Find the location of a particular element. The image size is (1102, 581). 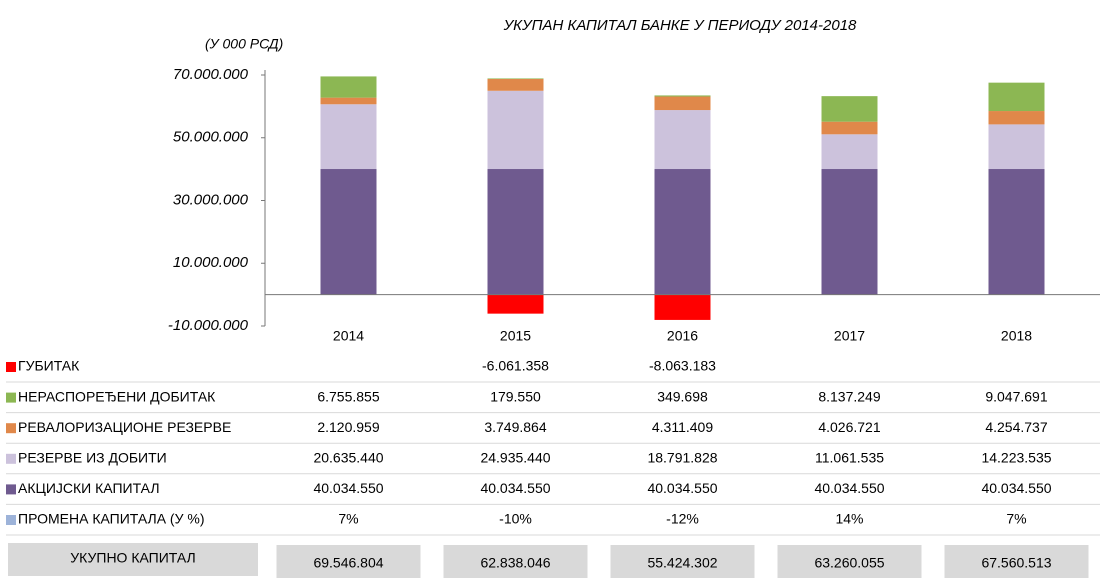

total-label-box is located at coordinates (133, 559).